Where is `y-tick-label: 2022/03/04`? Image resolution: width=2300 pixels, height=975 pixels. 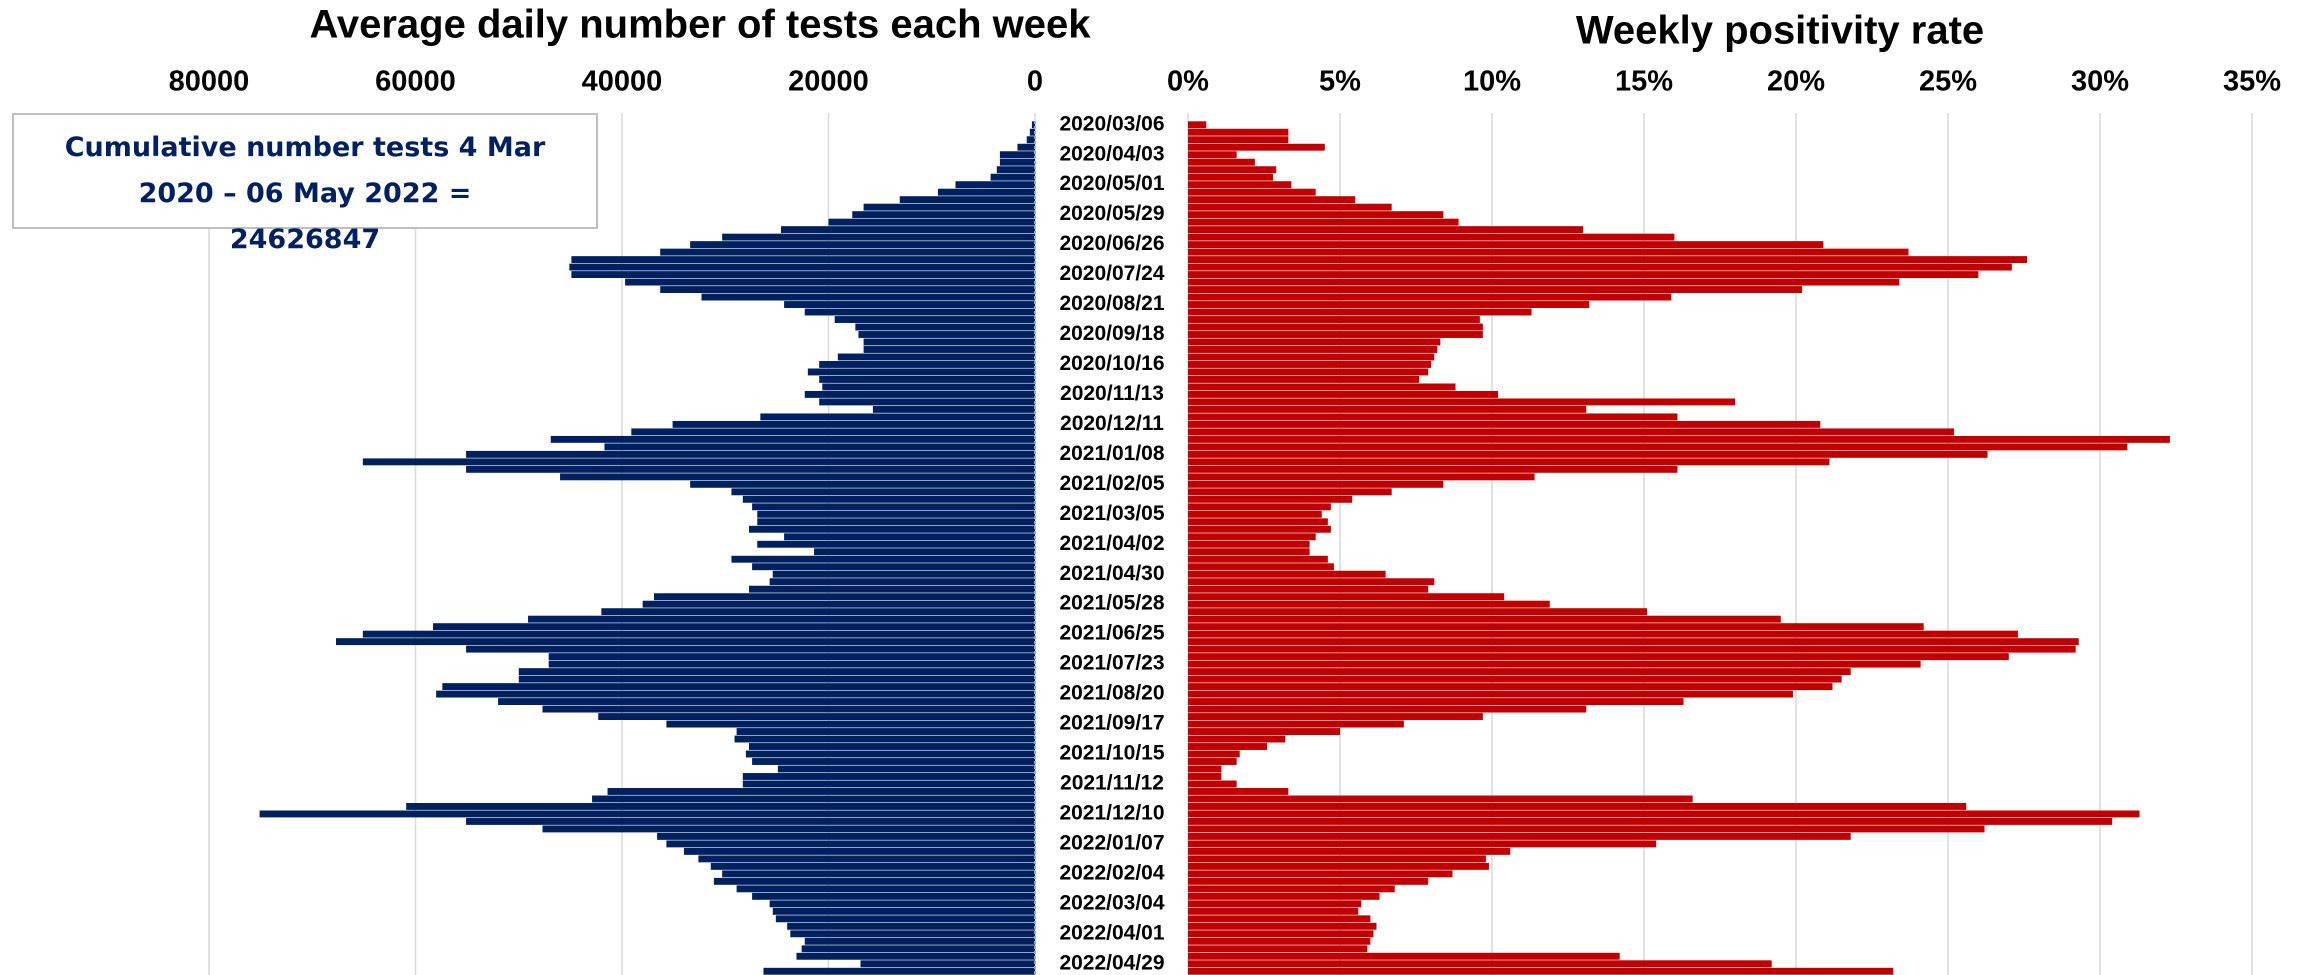
y-tick-label: 2022/03/04 is located at coordinates (1111, 902).